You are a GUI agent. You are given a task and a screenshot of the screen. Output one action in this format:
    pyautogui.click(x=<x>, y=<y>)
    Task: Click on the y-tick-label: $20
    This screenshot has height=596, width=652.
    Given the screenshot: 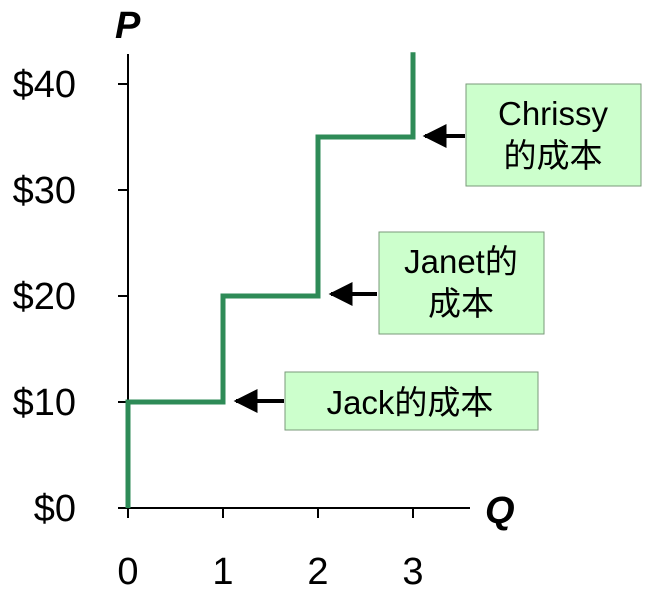 What is the action you would take?
    pyautogui.click(x=44, y=297)
    